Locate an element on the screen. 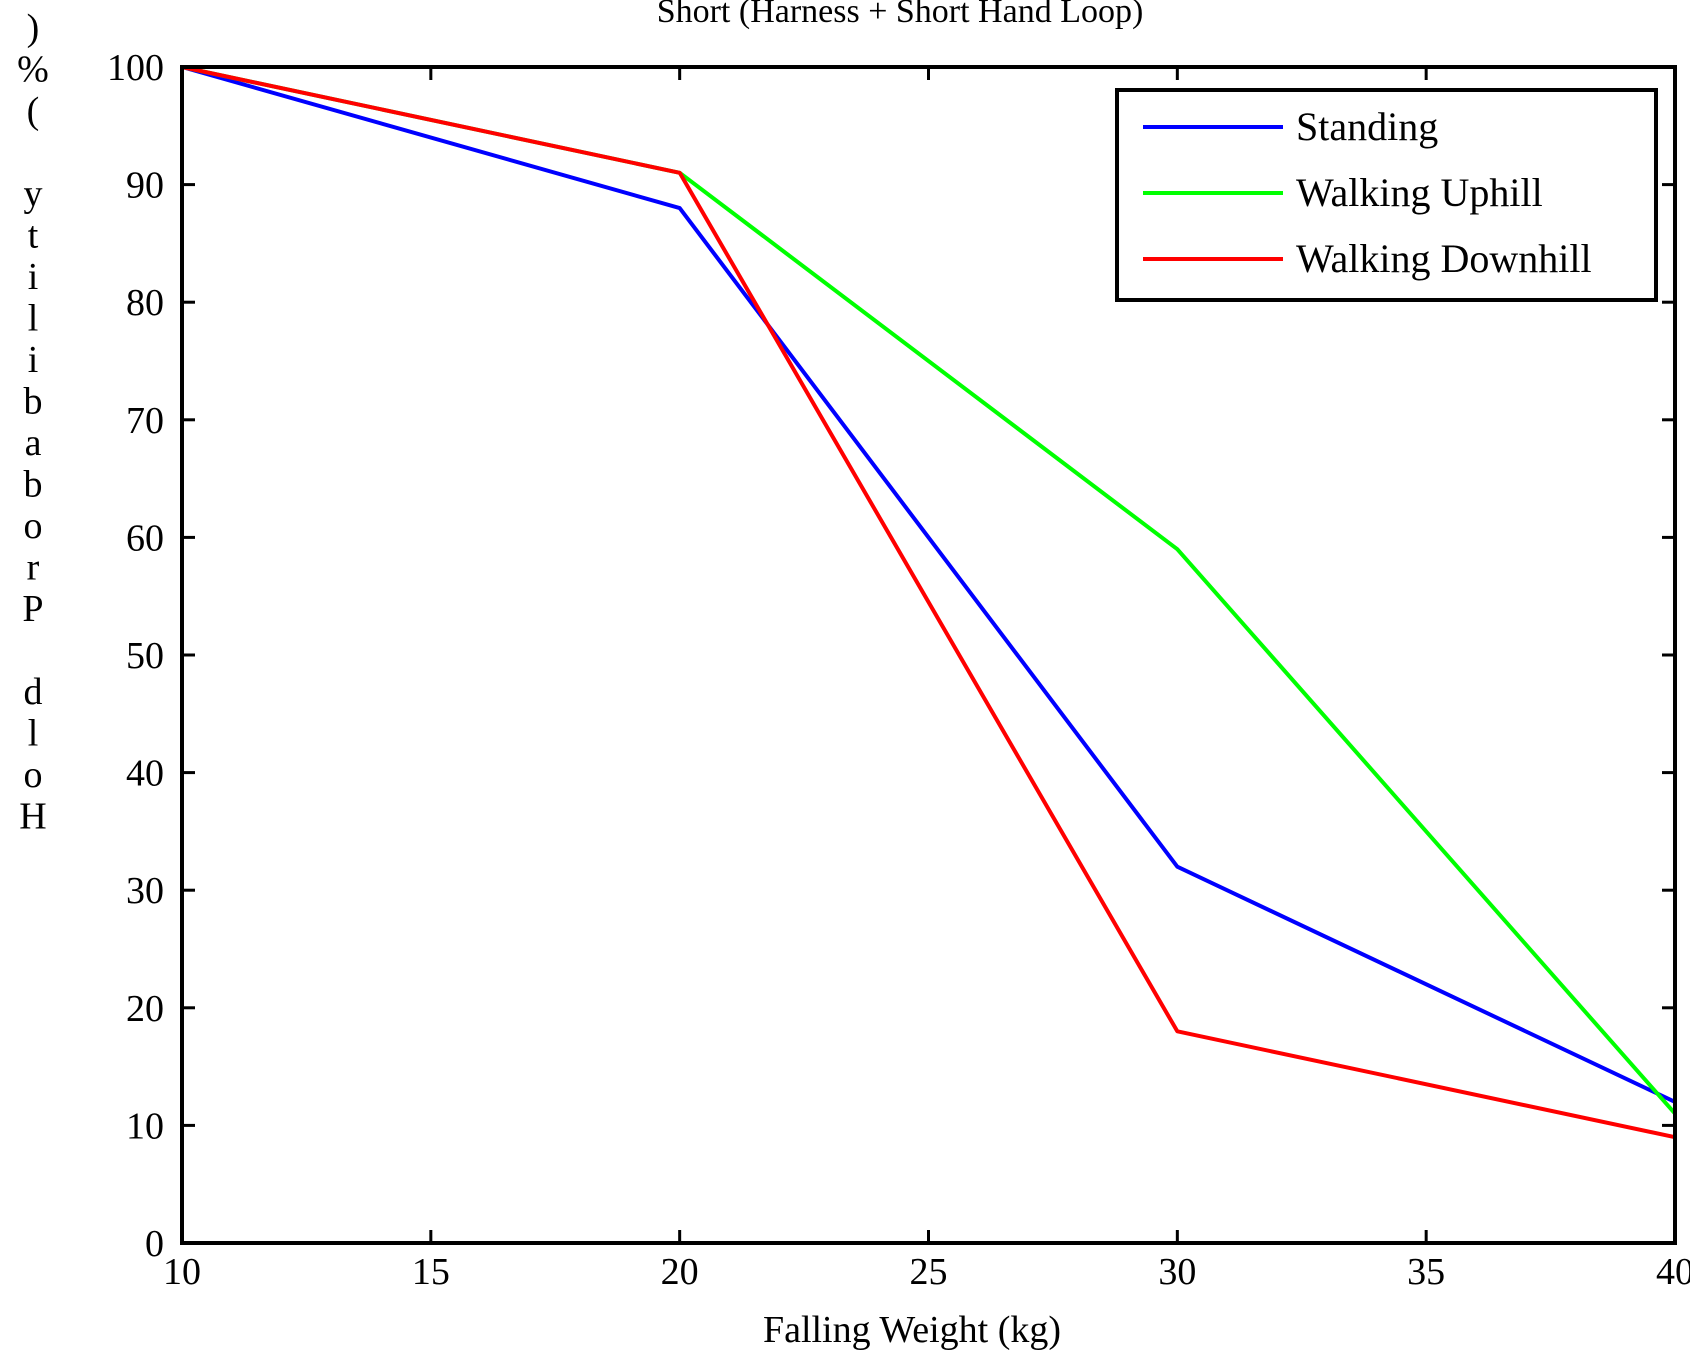 The height and width of the screenshot is (1350, 1690). x-tick-label: 15 is located at coordinates (431, 1272).